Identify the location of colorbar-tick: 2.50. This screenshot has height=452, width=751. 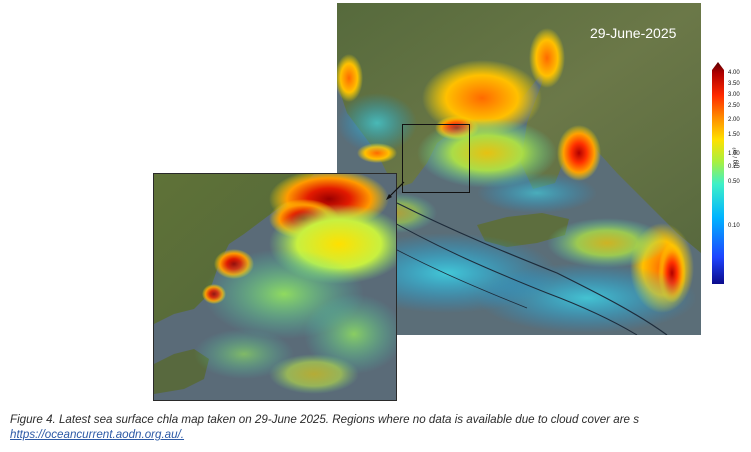
(734, 106).